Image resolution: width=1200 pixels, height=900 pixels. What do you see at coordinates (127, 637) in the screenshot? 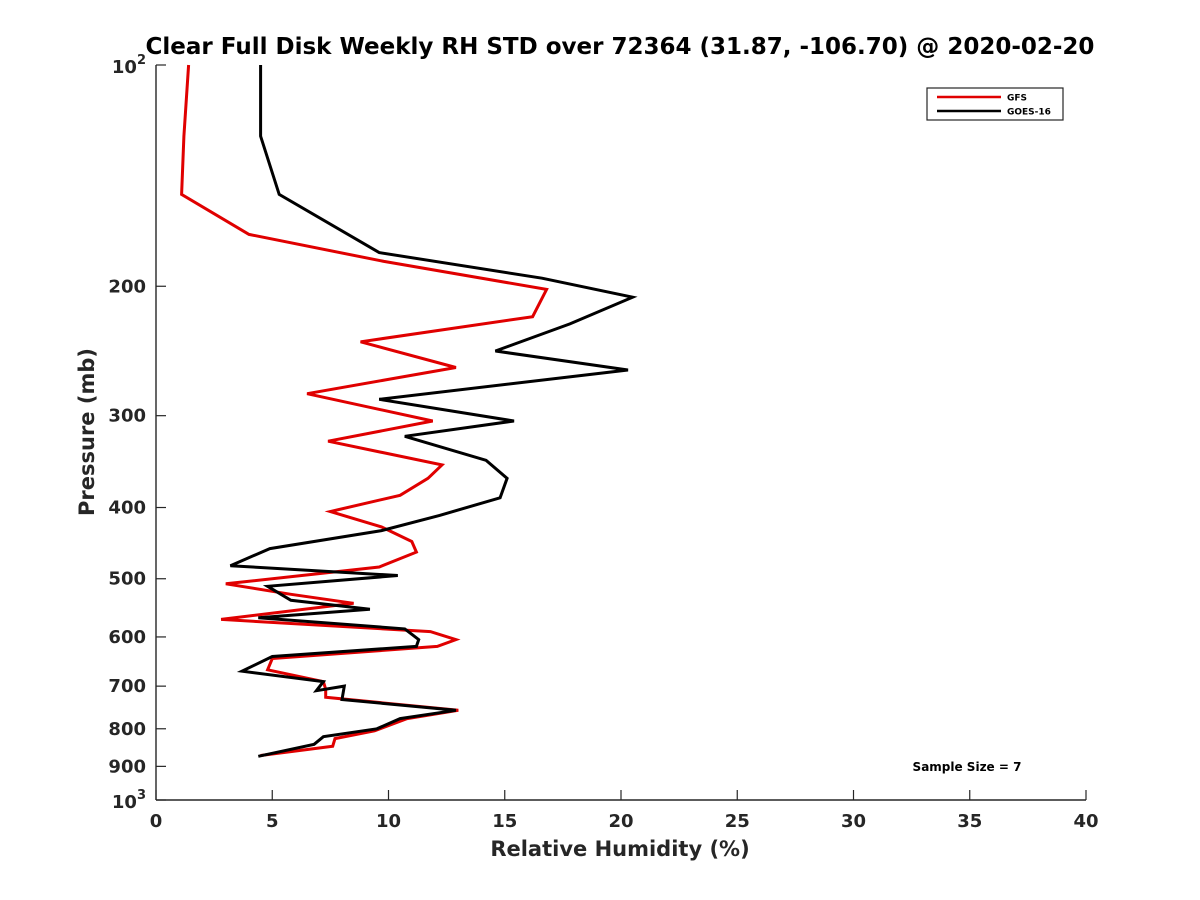
I see `y-tick-label: 600` at bounding box center [127, 637].